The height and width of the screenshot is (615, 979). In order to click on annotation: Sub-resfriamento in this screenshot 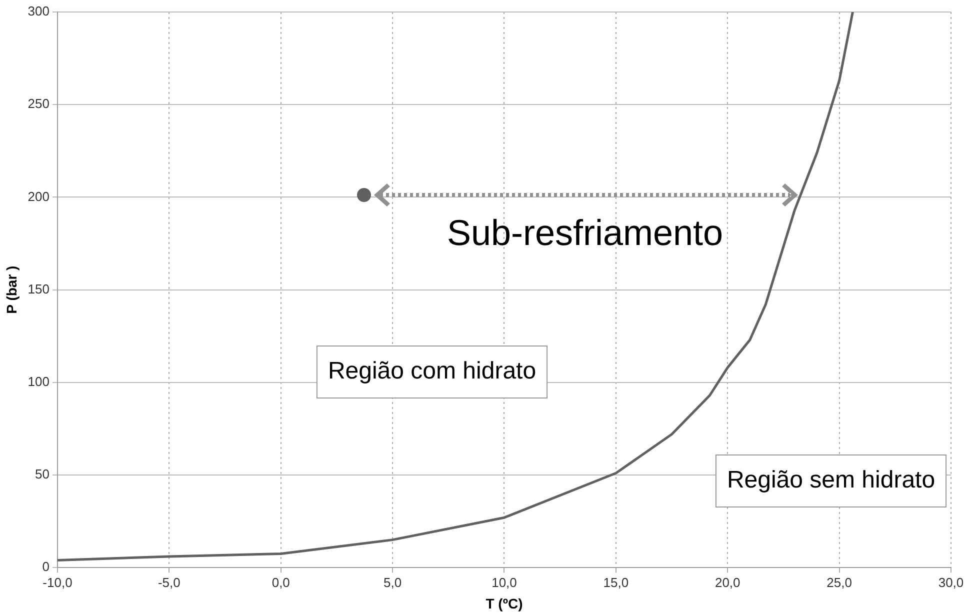, I will do `click(585, 232)`.